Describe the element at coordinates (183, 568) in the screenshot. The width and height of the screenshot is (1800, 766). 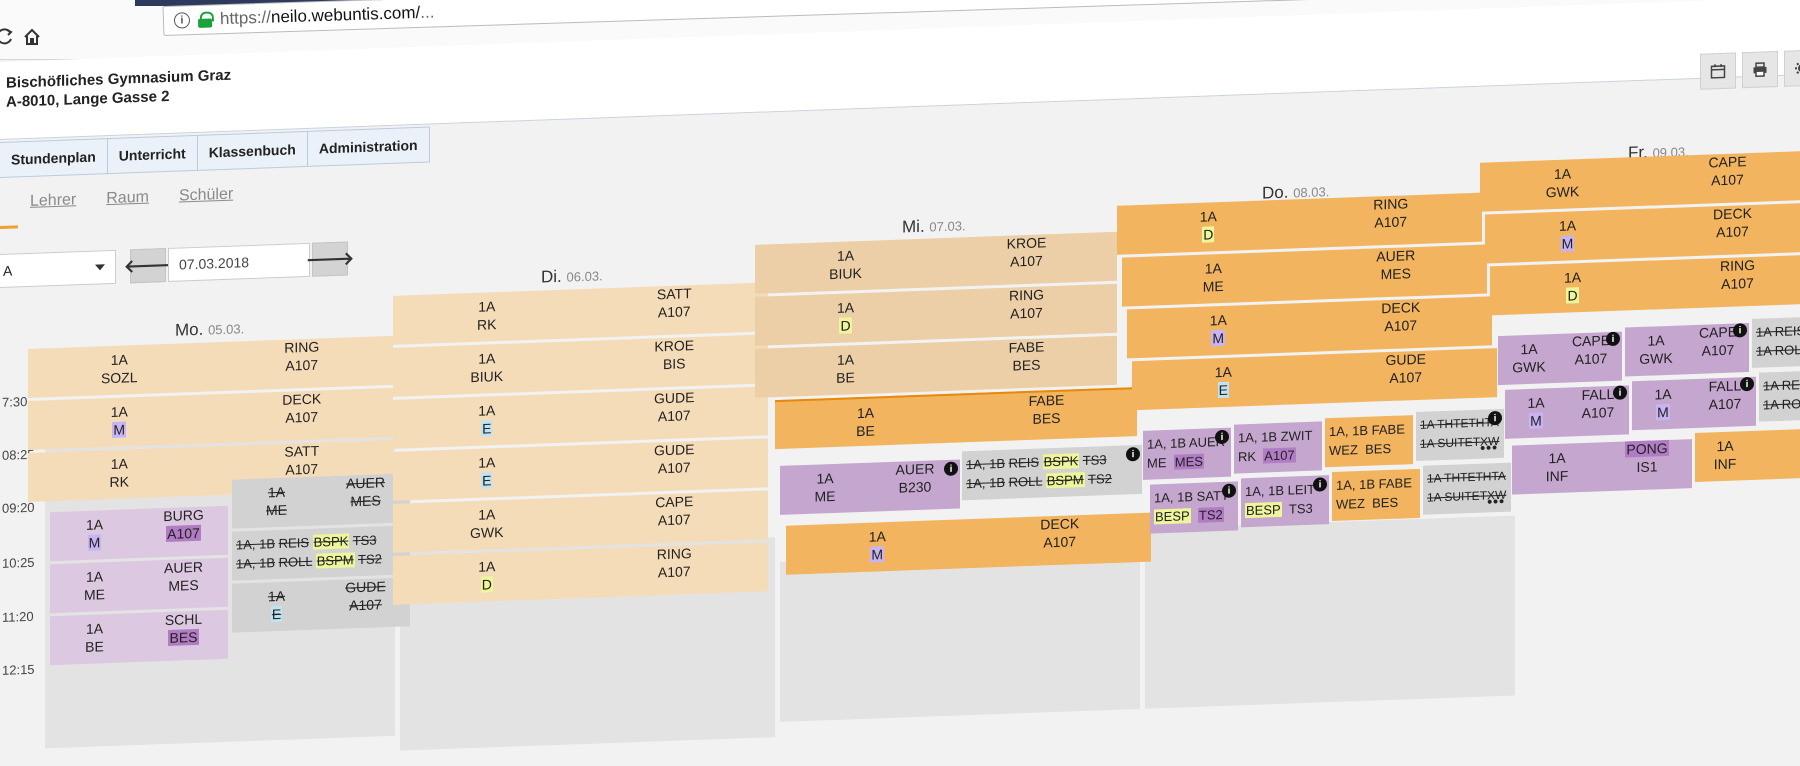
I see `lesson-teacher: AUER` at that location.